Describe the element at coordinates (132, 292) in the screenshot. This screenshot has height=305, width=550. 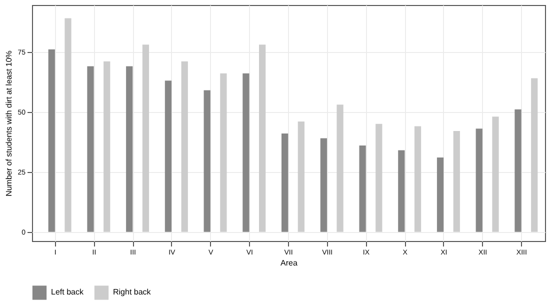
I see `legend-label: Right back` at that location.